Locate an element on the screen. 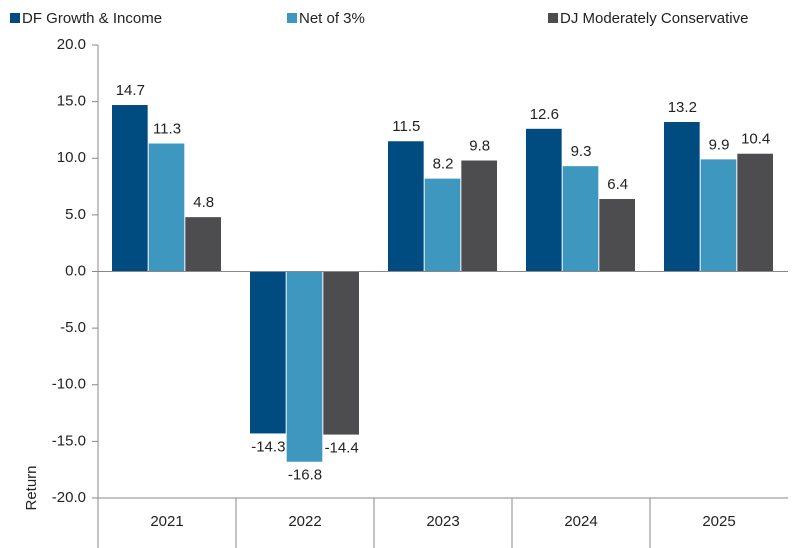 This screenshot has height=548, width=796. legend-label: DF Growth & Income is located at coordinates (92, 18).